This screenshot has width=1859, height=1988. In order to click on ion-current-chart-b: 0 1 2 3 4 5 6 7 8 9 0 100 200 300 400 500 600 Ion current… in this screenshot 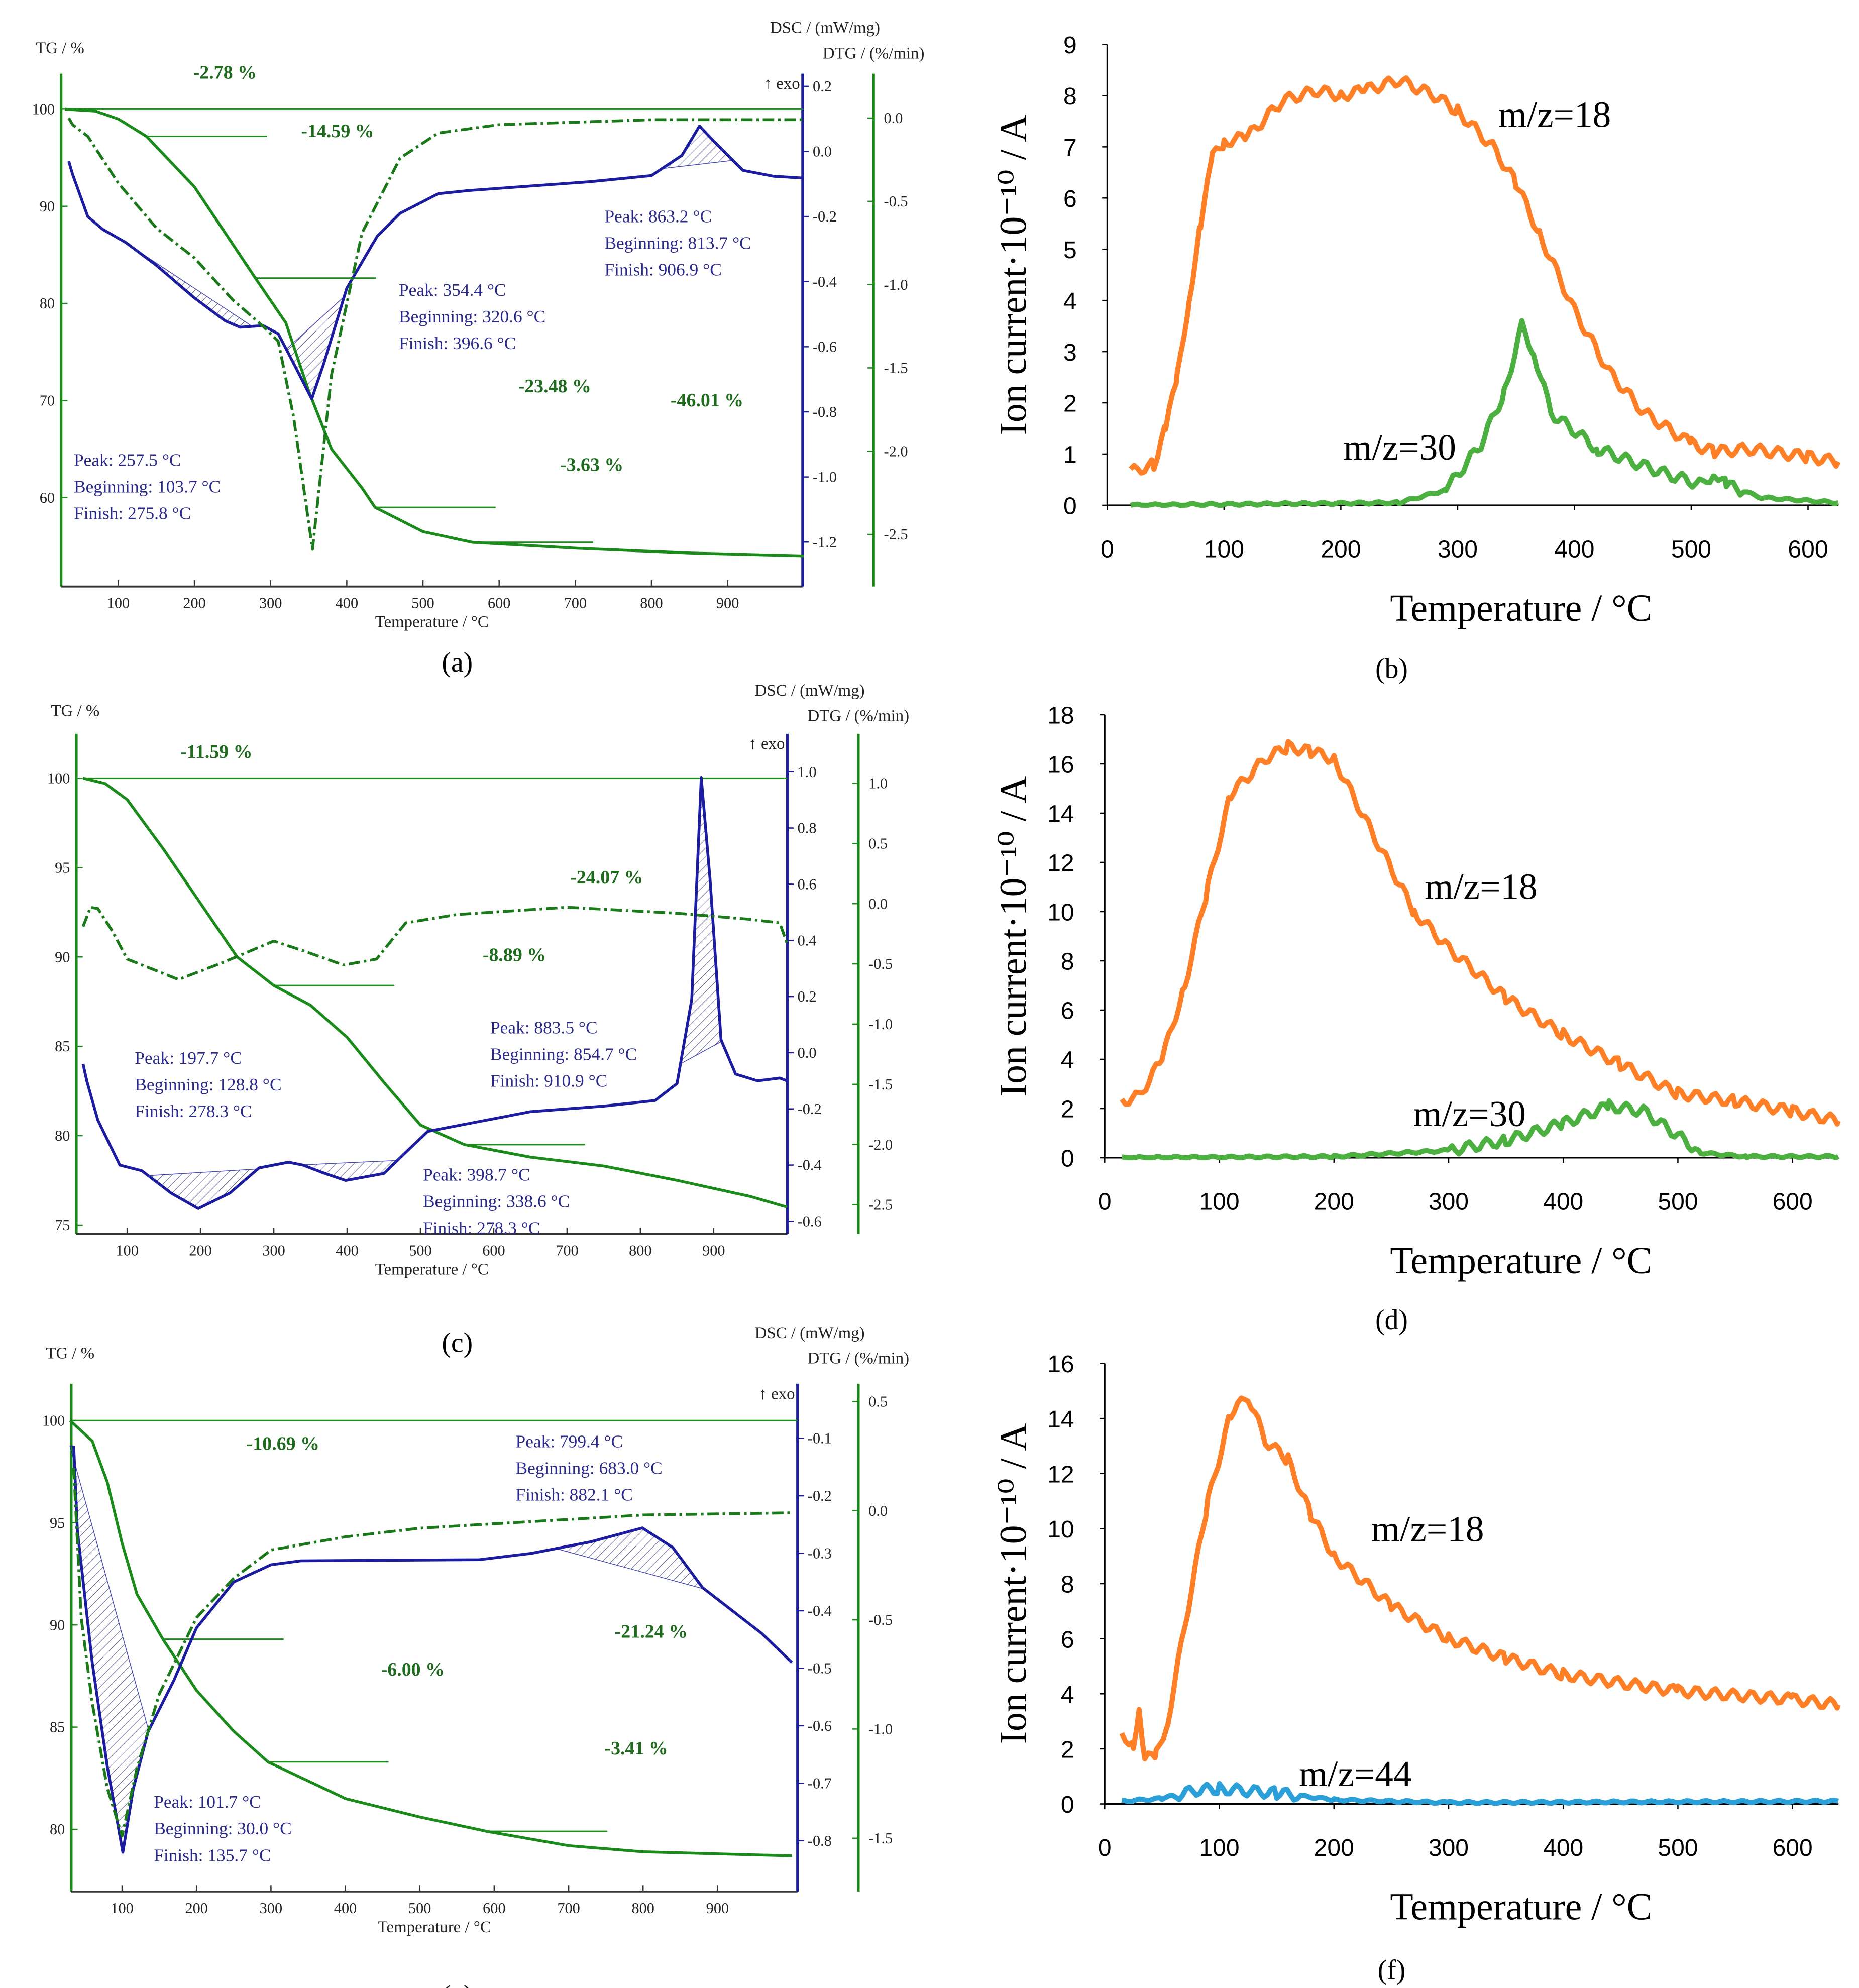, I will do `click(1417, 358)`.